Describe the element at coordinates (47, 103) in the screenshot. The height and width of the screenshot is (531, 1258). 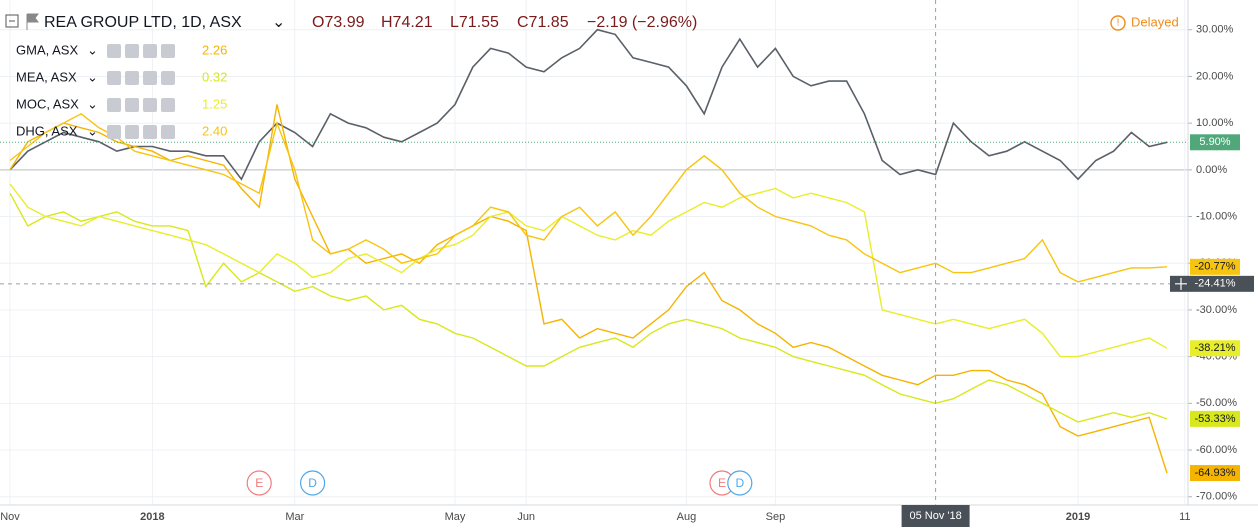
I see `legend-name: MOC, ASX` at that location.